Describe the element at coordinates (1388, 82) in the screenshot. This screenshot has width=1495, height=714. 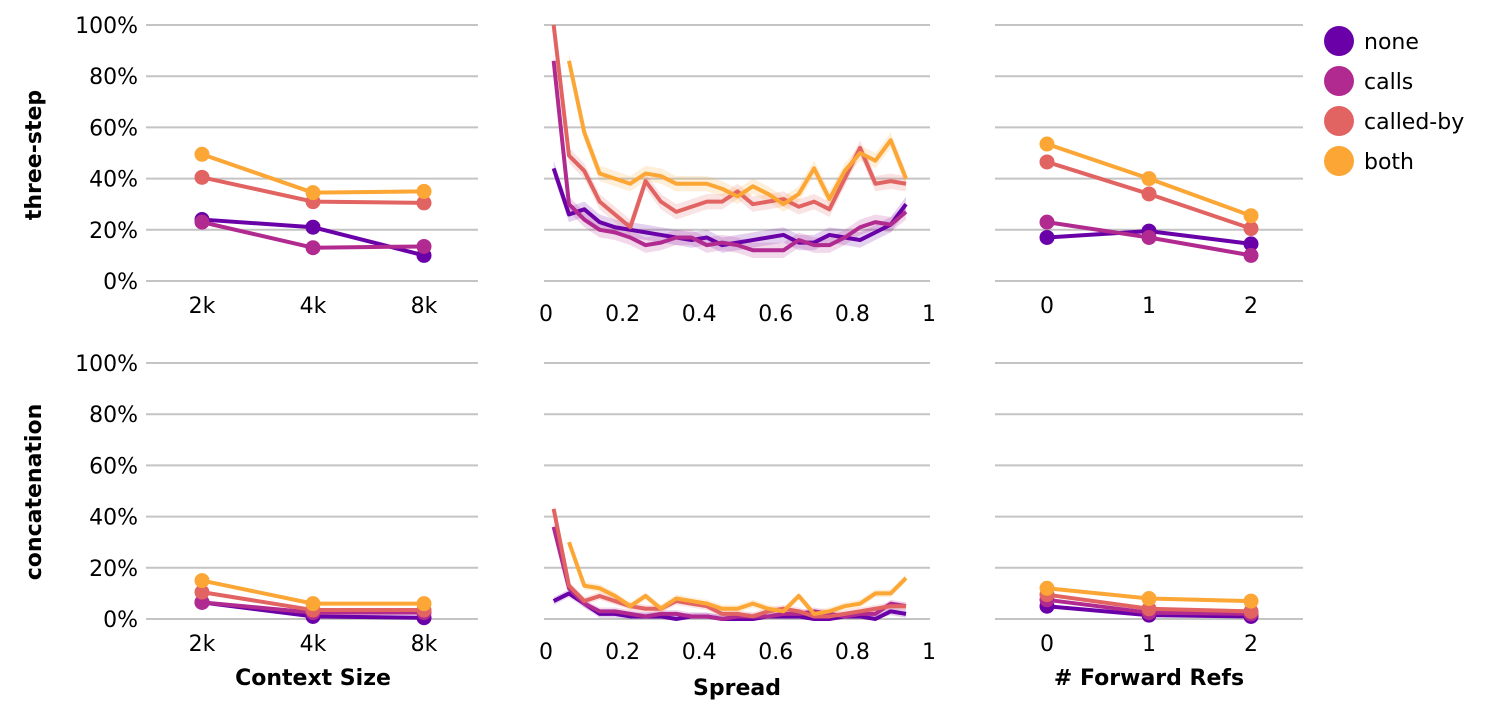
I see `legend-label-calls: calls` at that location.